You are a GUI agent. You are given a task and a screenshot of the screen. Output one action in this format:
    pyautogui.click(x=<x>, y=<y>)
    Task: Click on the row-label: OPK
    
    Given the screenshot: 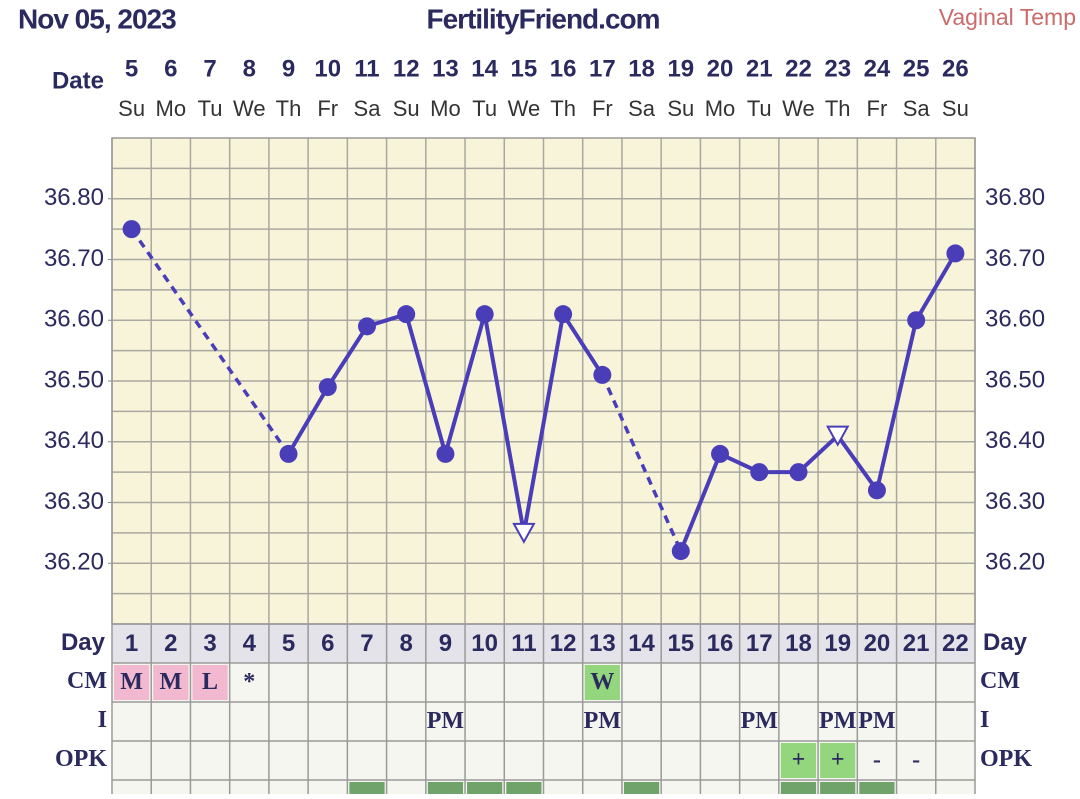 What is the action you would take?
    pyautogui.click(x=81, y=759)
    